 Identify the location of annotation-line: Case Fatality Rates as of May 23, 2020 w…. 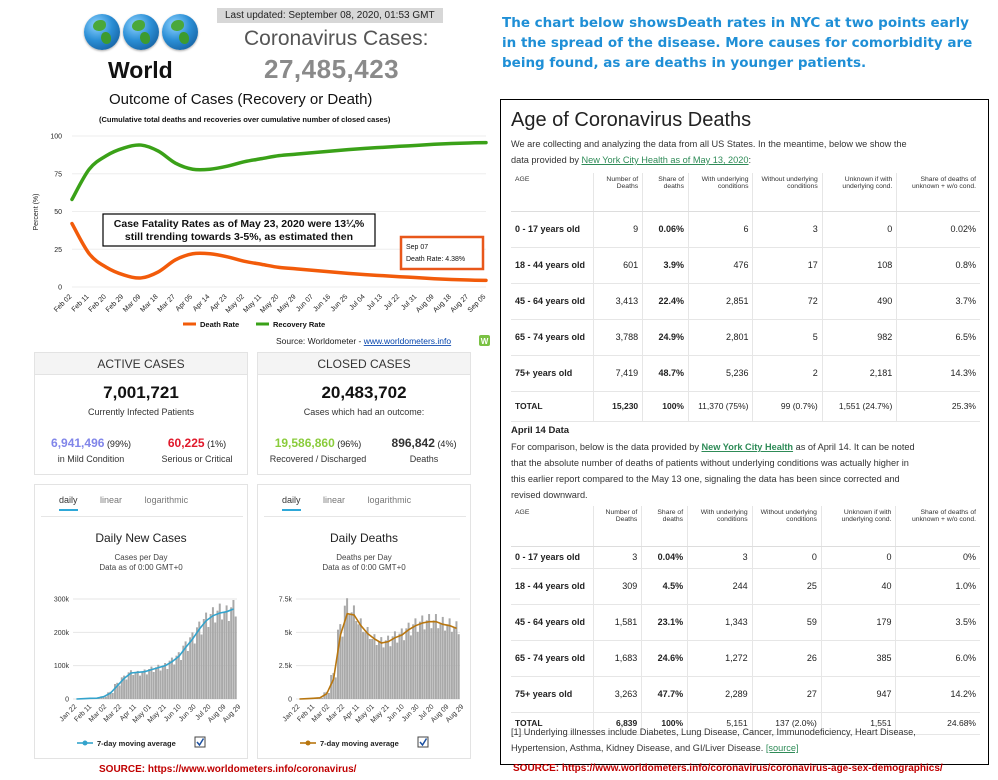
(239, 224).